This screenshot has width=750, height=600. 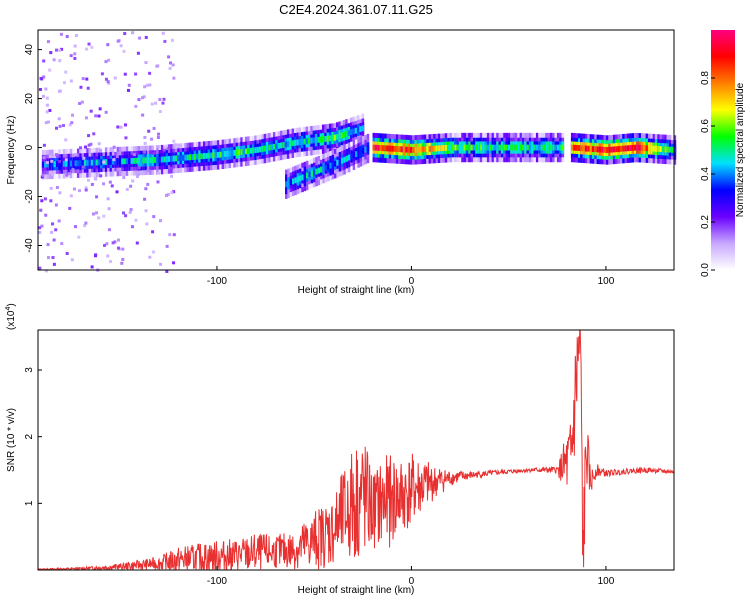 I want to click on colorbar-ticks: 0.0 0.2 0.4 0.6 0.8, so click(x=707, y=174).